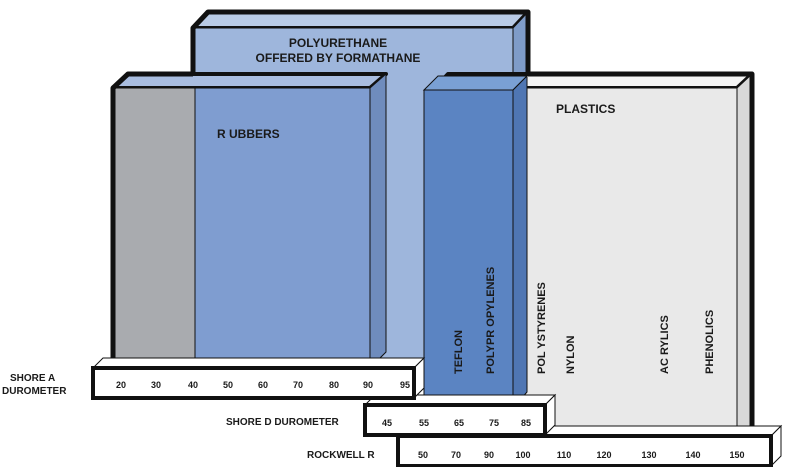  What do you see at coordinates (564, 455) in the screenshot?
I see `rockwell-tick: 110` at bounding box center [564, 455].